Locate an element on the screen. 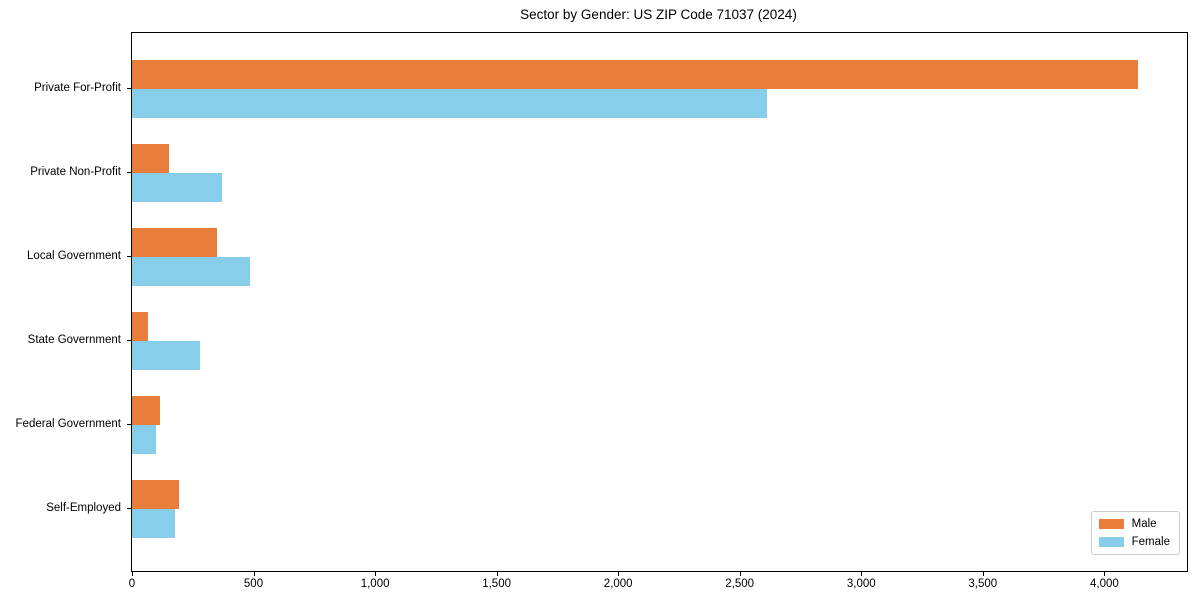 The width and height of the screenshot is (1200, 600). bar-female-self-employed is located at coordinates (153, 523).